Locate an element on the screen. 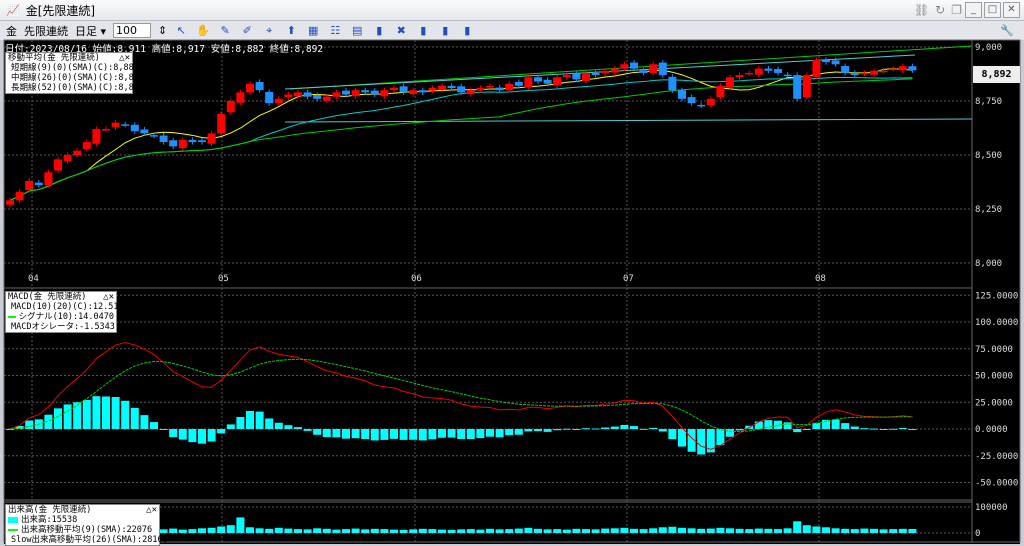 The width and height of the screenshot is (1024, 546). macd-tick-label: 0.0000 is located at coordinates (991, 430).